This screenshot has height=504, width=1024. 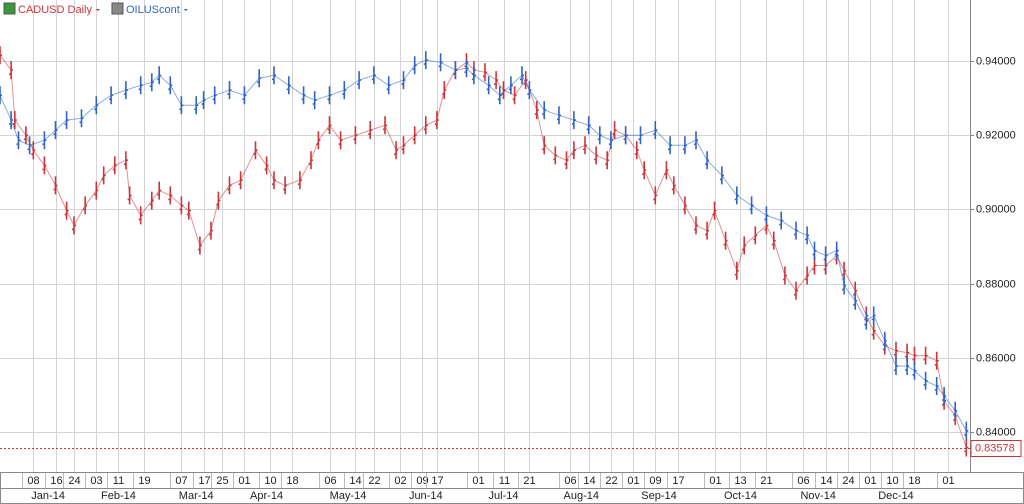 What do you see at coordinates (292, 481) in the screenshot?
I see `x-tick-label: 18` at bounding box center [292, 481].